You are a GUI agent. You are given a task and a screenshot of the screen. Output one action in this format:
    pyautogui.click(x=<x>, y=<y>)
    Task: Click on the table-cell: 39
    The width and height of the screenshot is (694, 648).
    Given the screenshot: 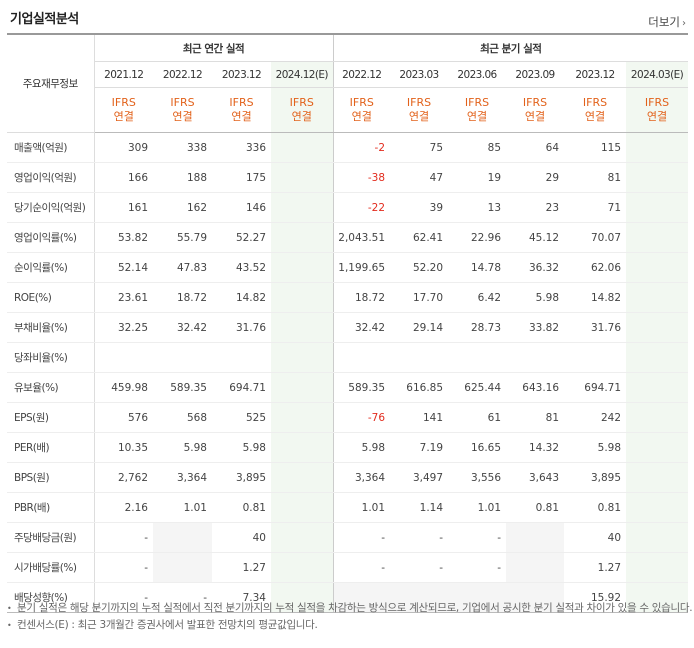 What is the action you would take?
    pyautogui.click(x=419, y=207)
    